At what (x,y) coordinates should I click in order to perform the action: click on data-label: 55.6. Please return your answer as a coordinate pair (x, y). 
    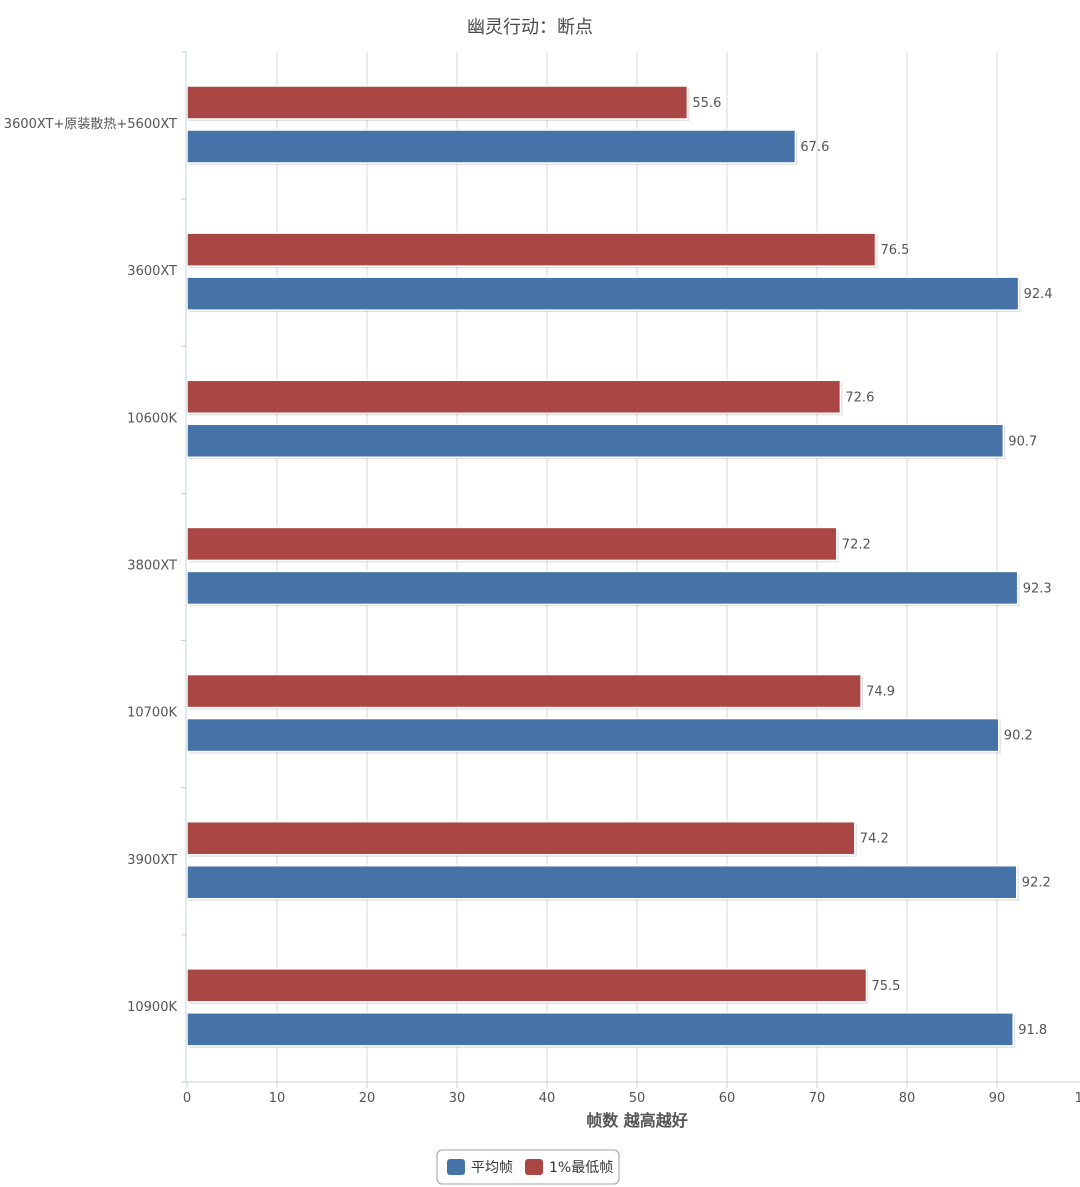
    Looking at the image, I should click on (706, 103).